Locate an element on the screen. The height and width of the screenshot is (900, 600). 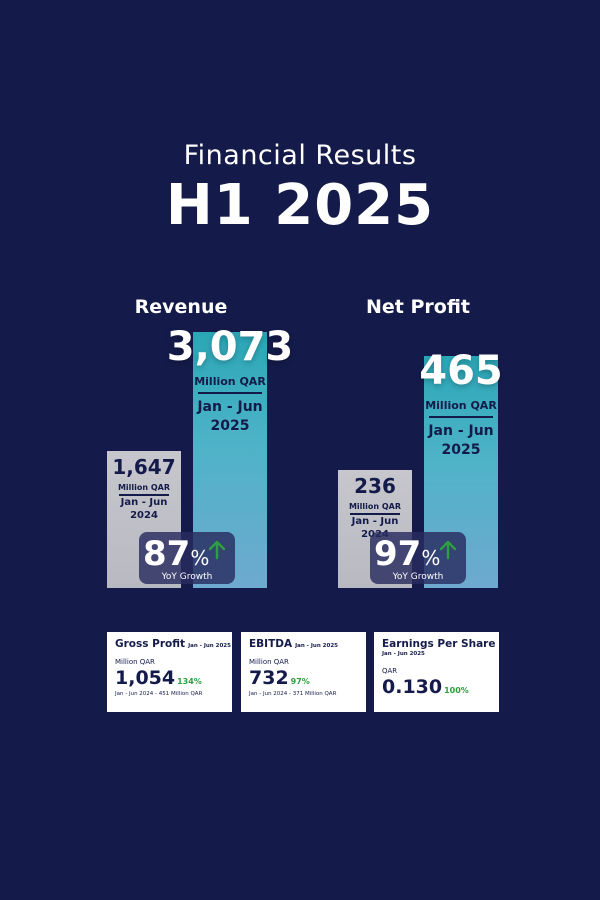
yoy-growth-badge: 97% YoY Growth is located at coordinates (418, 558).